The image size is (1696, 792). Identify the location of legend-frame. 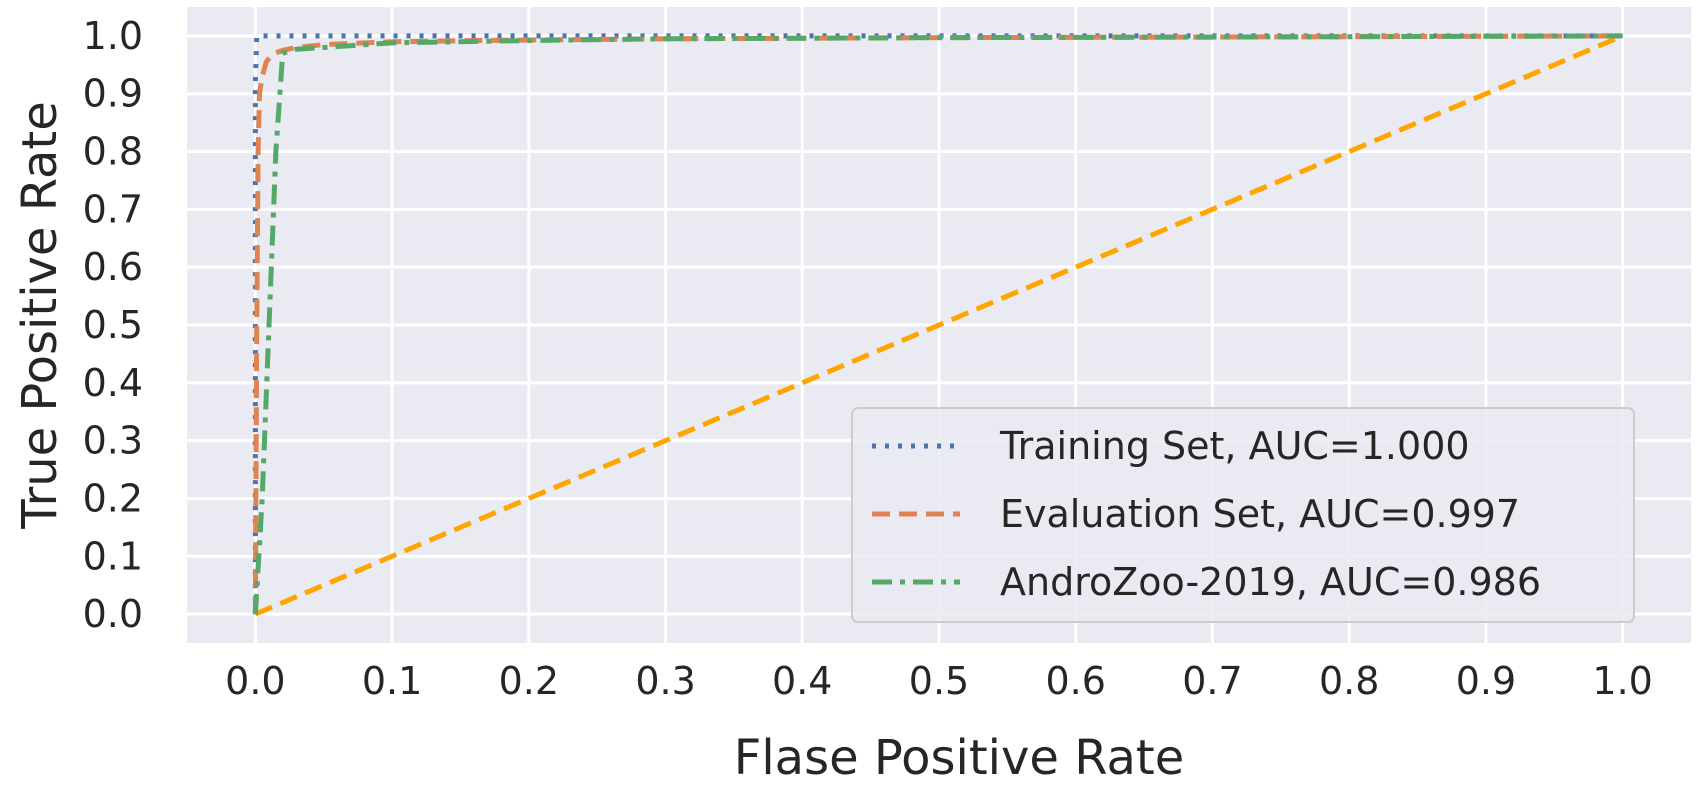
(1243, 515).